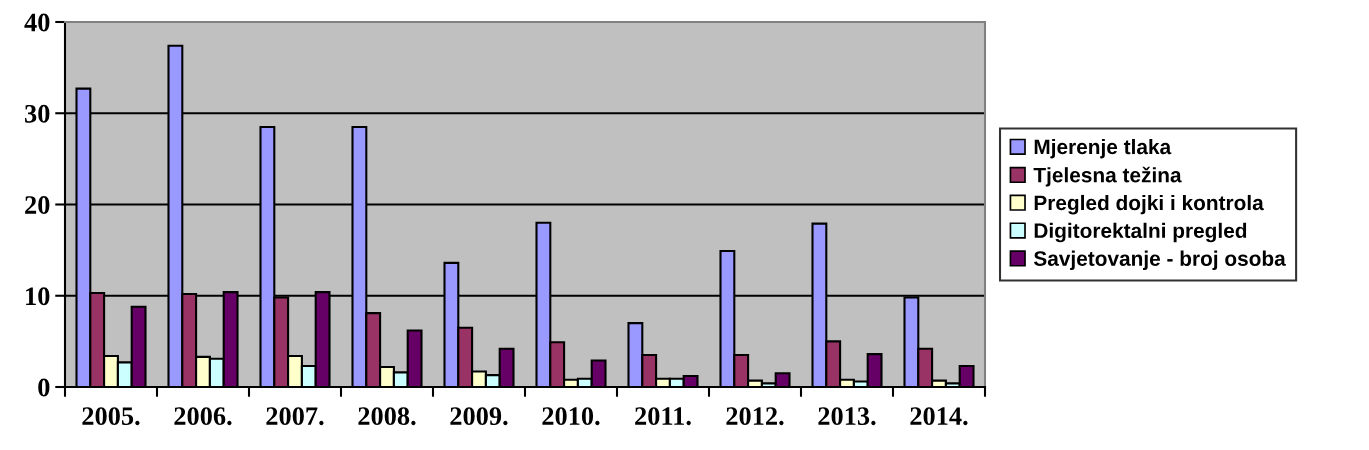 This screenshot has width=1369, height=450. Describe the element at coordinates (1159, 260) in the screenshot. I see `legend-label: Savjetovanje - broj osoba` at that location.